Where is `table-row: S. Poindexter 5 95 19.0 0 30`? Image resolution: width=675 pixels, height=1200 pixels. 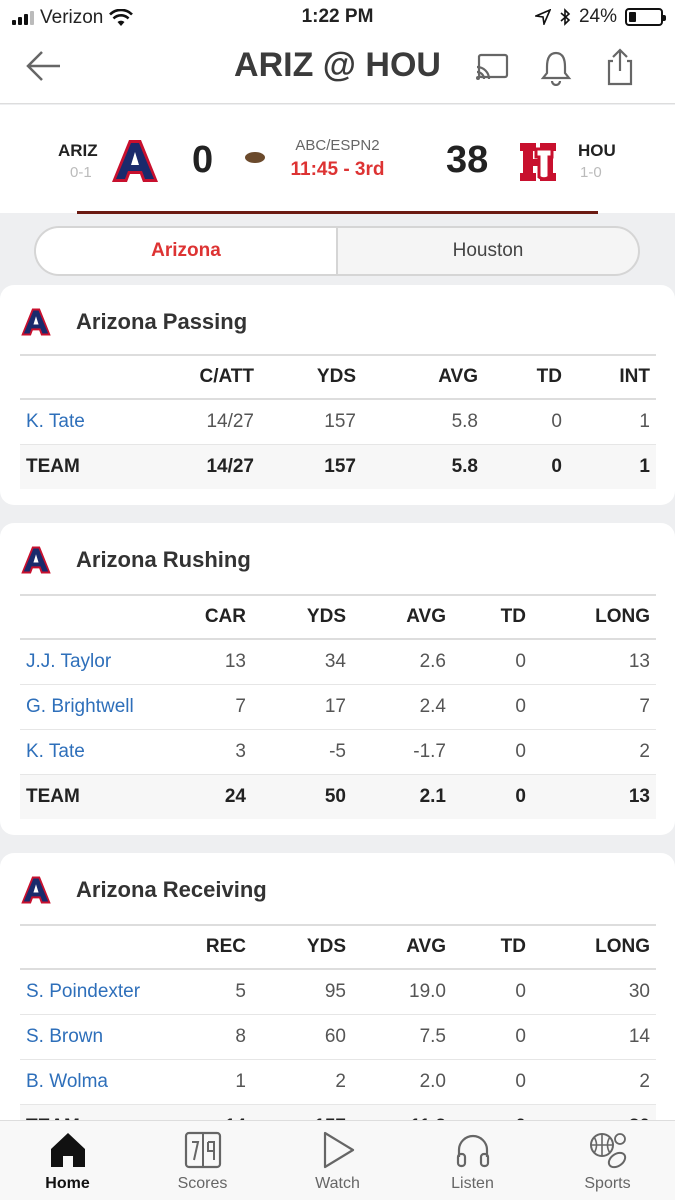 table-row: S. Poindexter 5 95 19.0 0 30 is located at coordinates (338, 992).